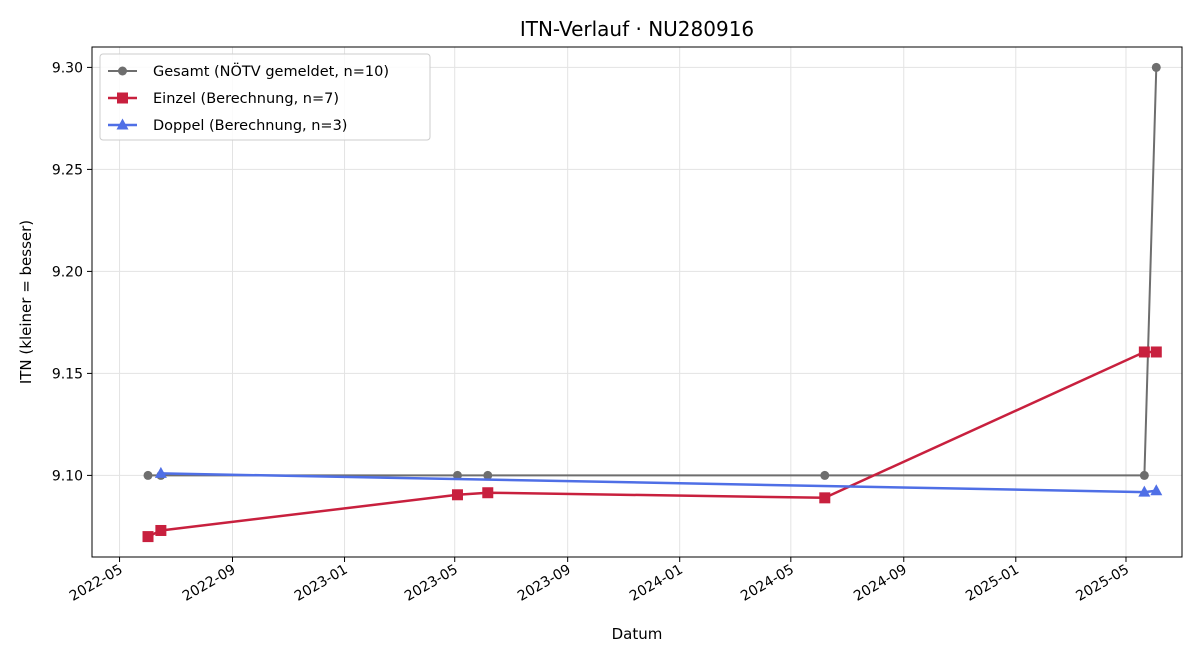  Describe the element at coordinates (67, 170) in the screenshot. I see `y-tick-label: 9.25` at that location.